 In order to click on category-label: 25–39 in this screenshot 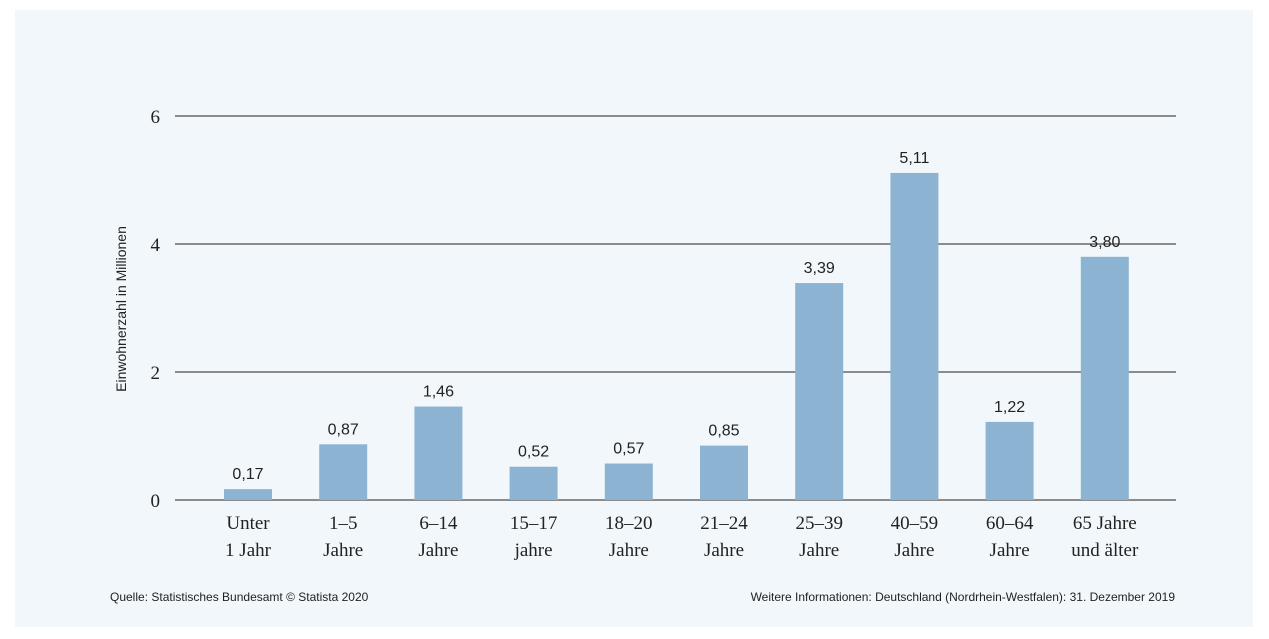, I will do `click(819, 523)`.